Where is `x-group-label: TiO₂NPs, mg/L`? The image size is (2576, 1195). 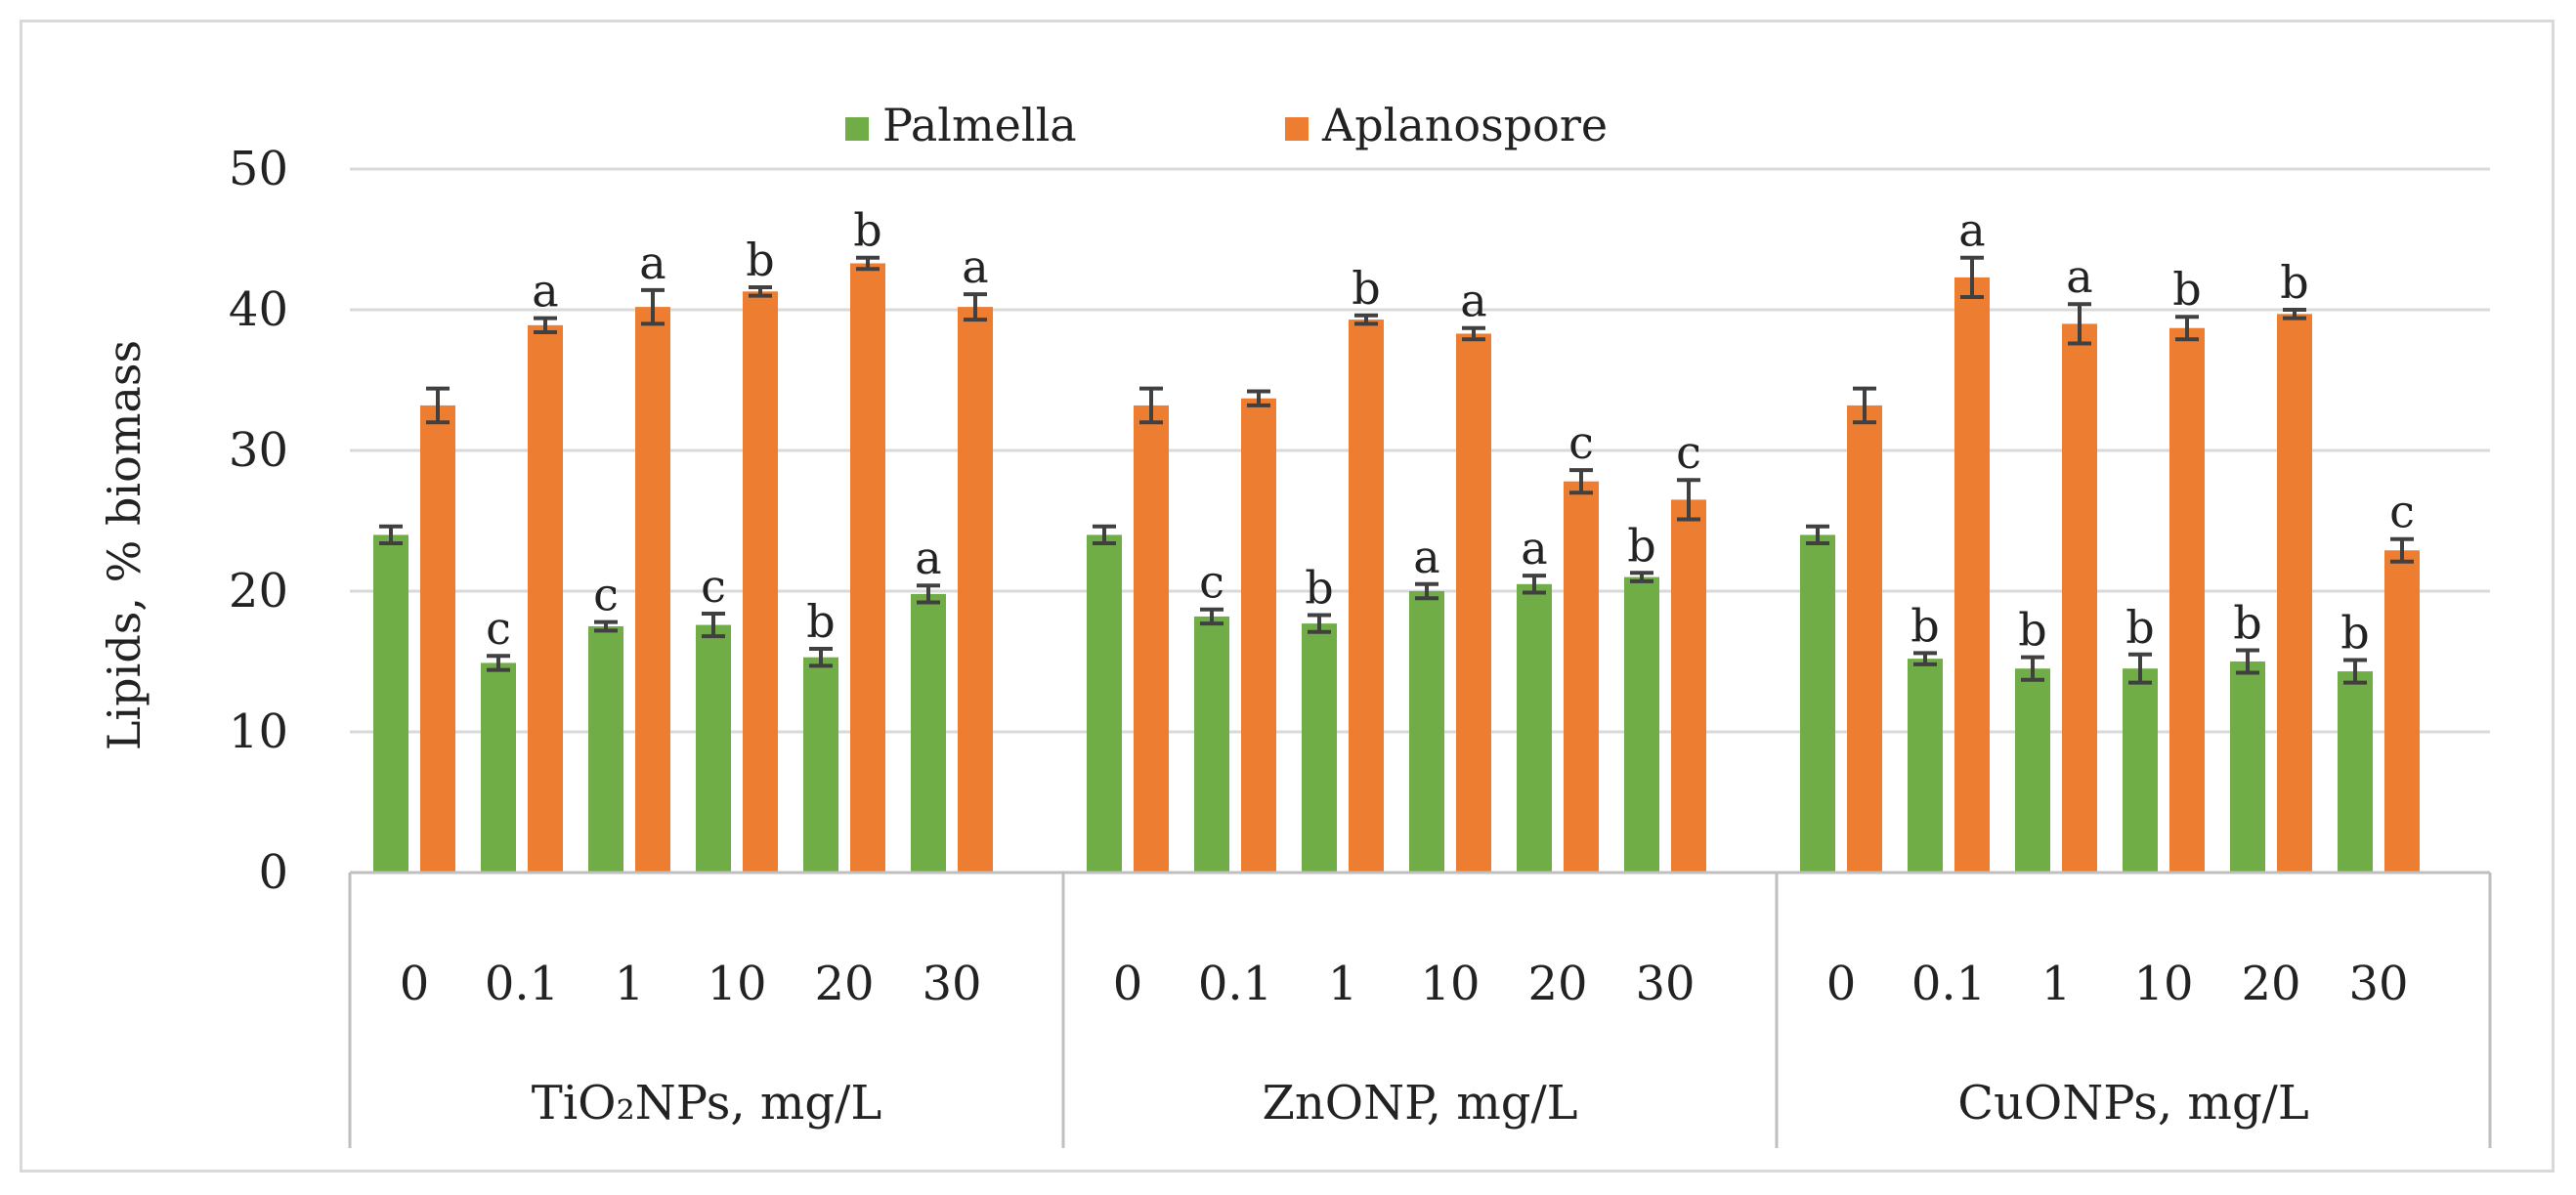
x-group-label: TiO₂NPs, mg/L is located at coordinates (706, 1103).